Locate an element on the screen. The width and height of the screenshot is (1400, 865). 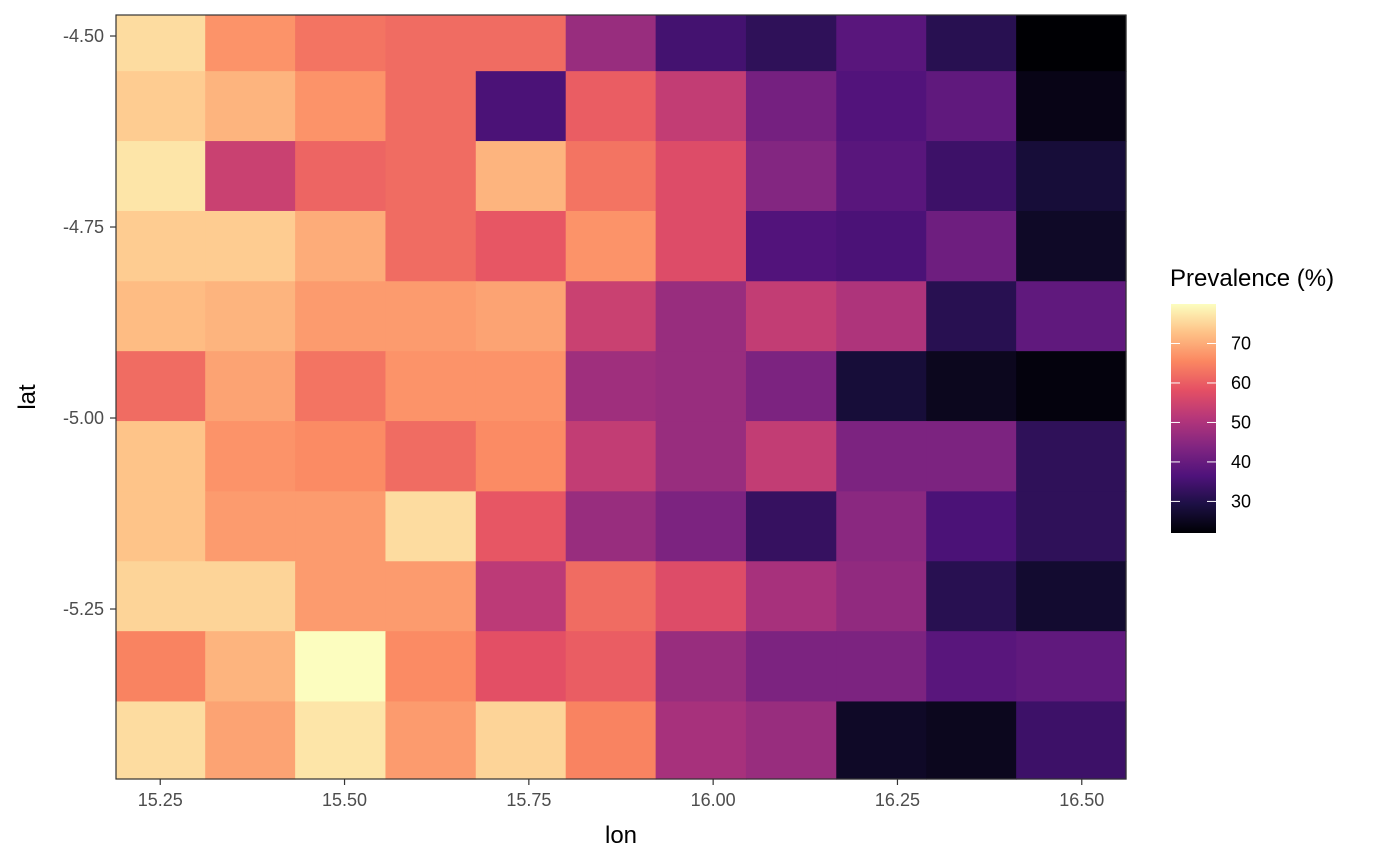
y-tick-label: -5.25 is located at coordinates (83, 609).